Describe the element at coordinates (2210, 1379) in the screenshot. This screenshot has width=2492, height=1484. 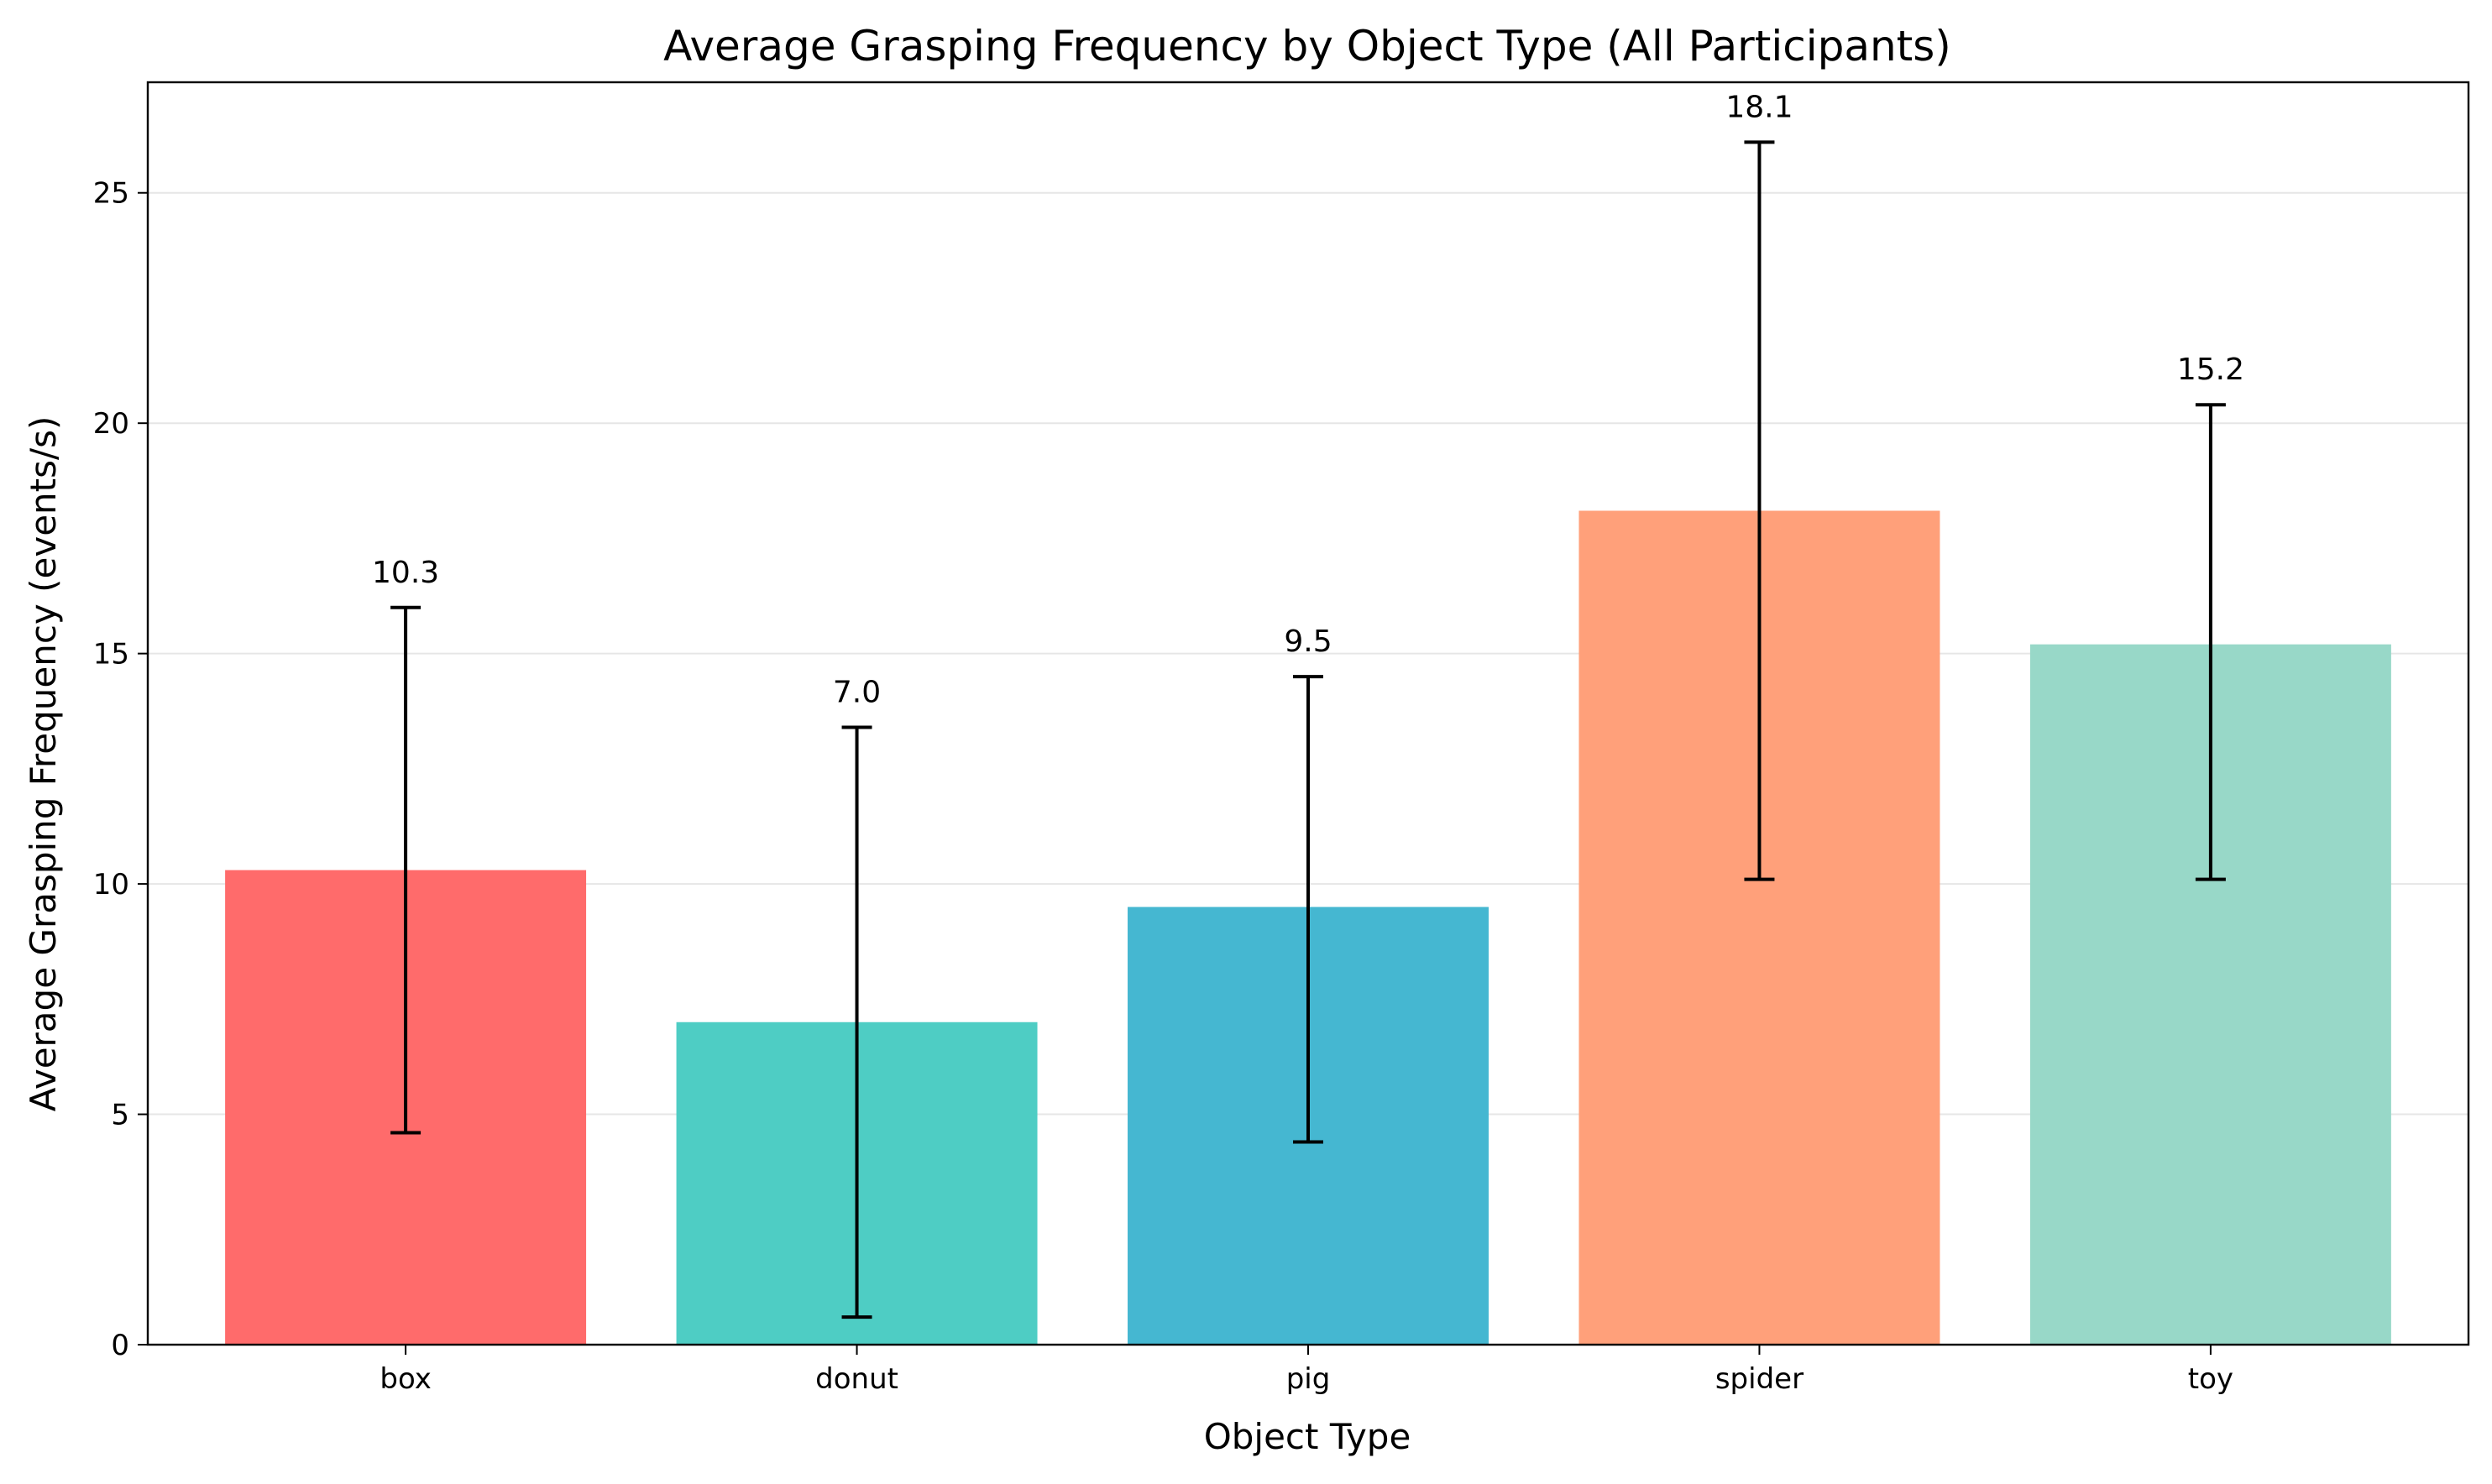
I see `x-tick-label-toy: toy` at that location.